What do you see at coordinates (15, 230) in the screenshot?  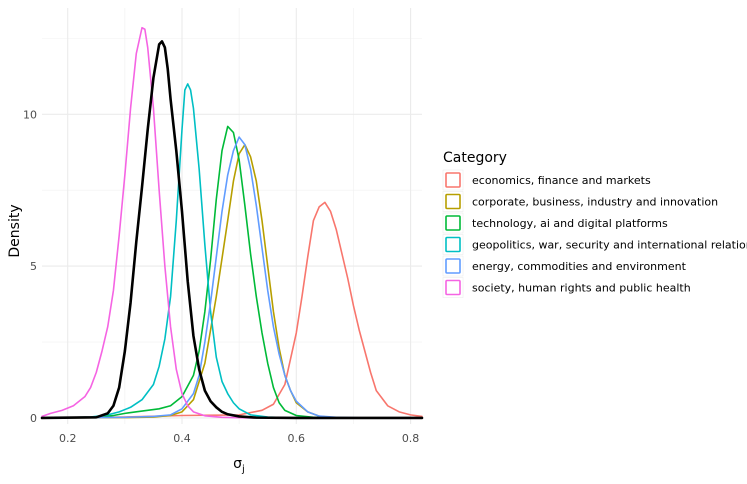 I see `y-axis-title: Density` at bounding box center [15, 230].